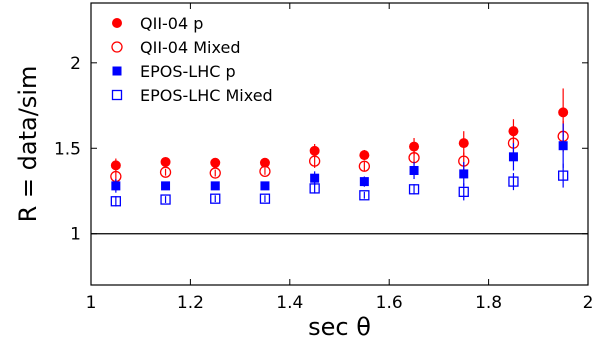  What do you see at coordinates (28, 144) in the screenshot?
I see `y-axis-title: R = data/sim` at bounding box center [28, 144].